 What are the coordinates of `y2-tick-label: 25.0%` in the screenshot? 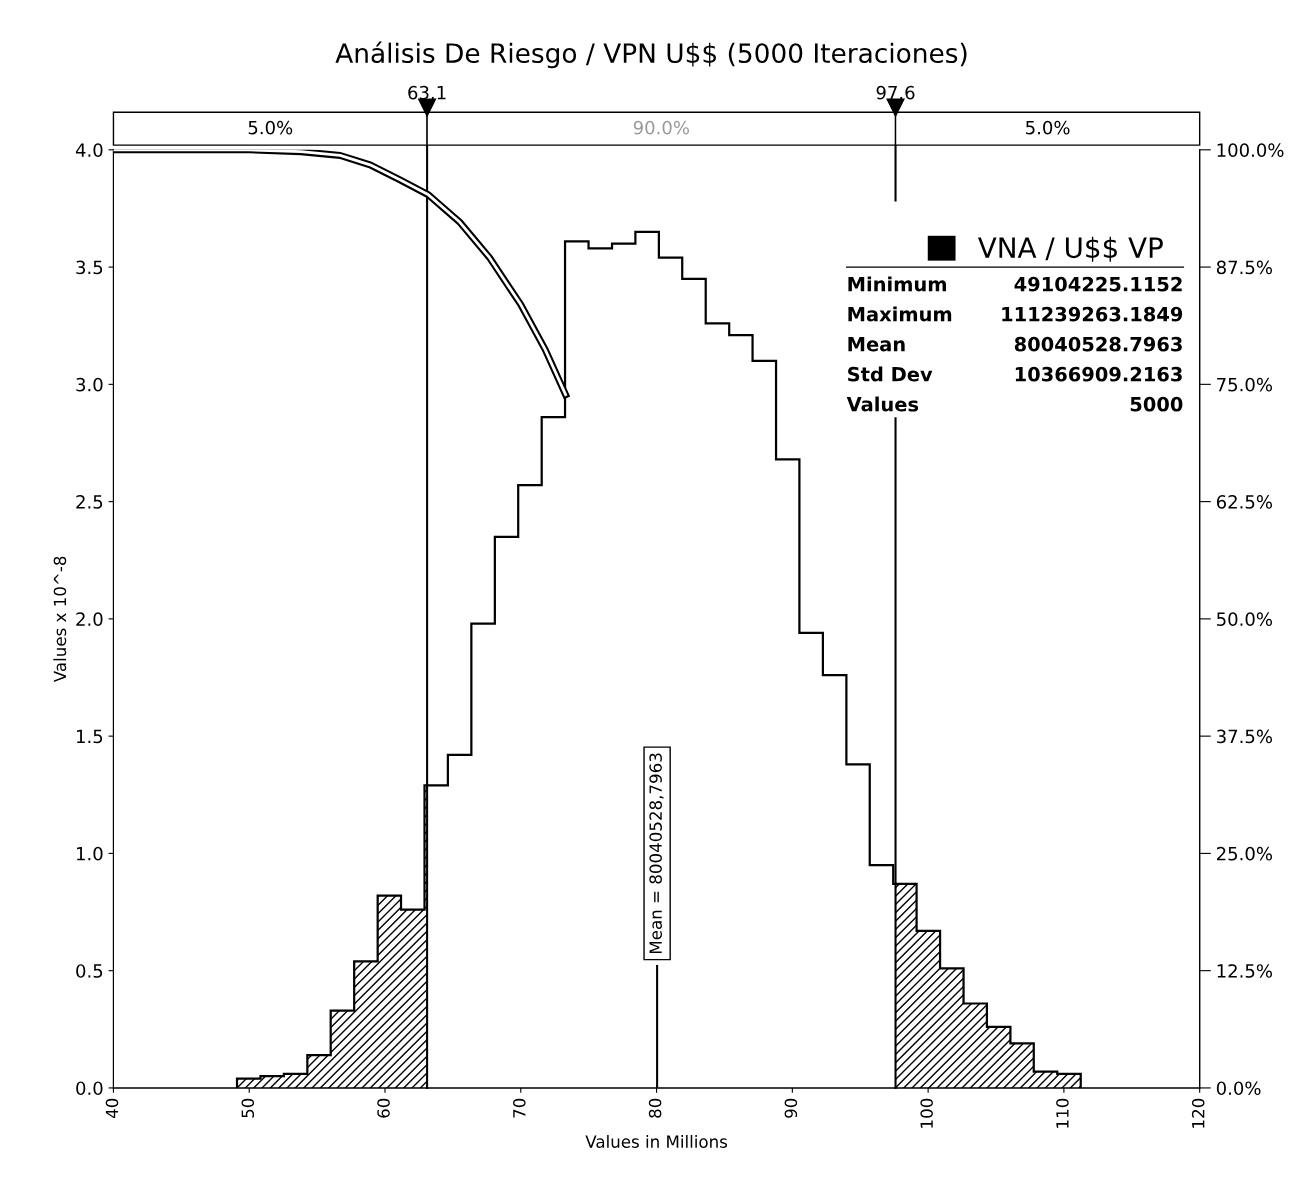 It's located at (1244, 853).